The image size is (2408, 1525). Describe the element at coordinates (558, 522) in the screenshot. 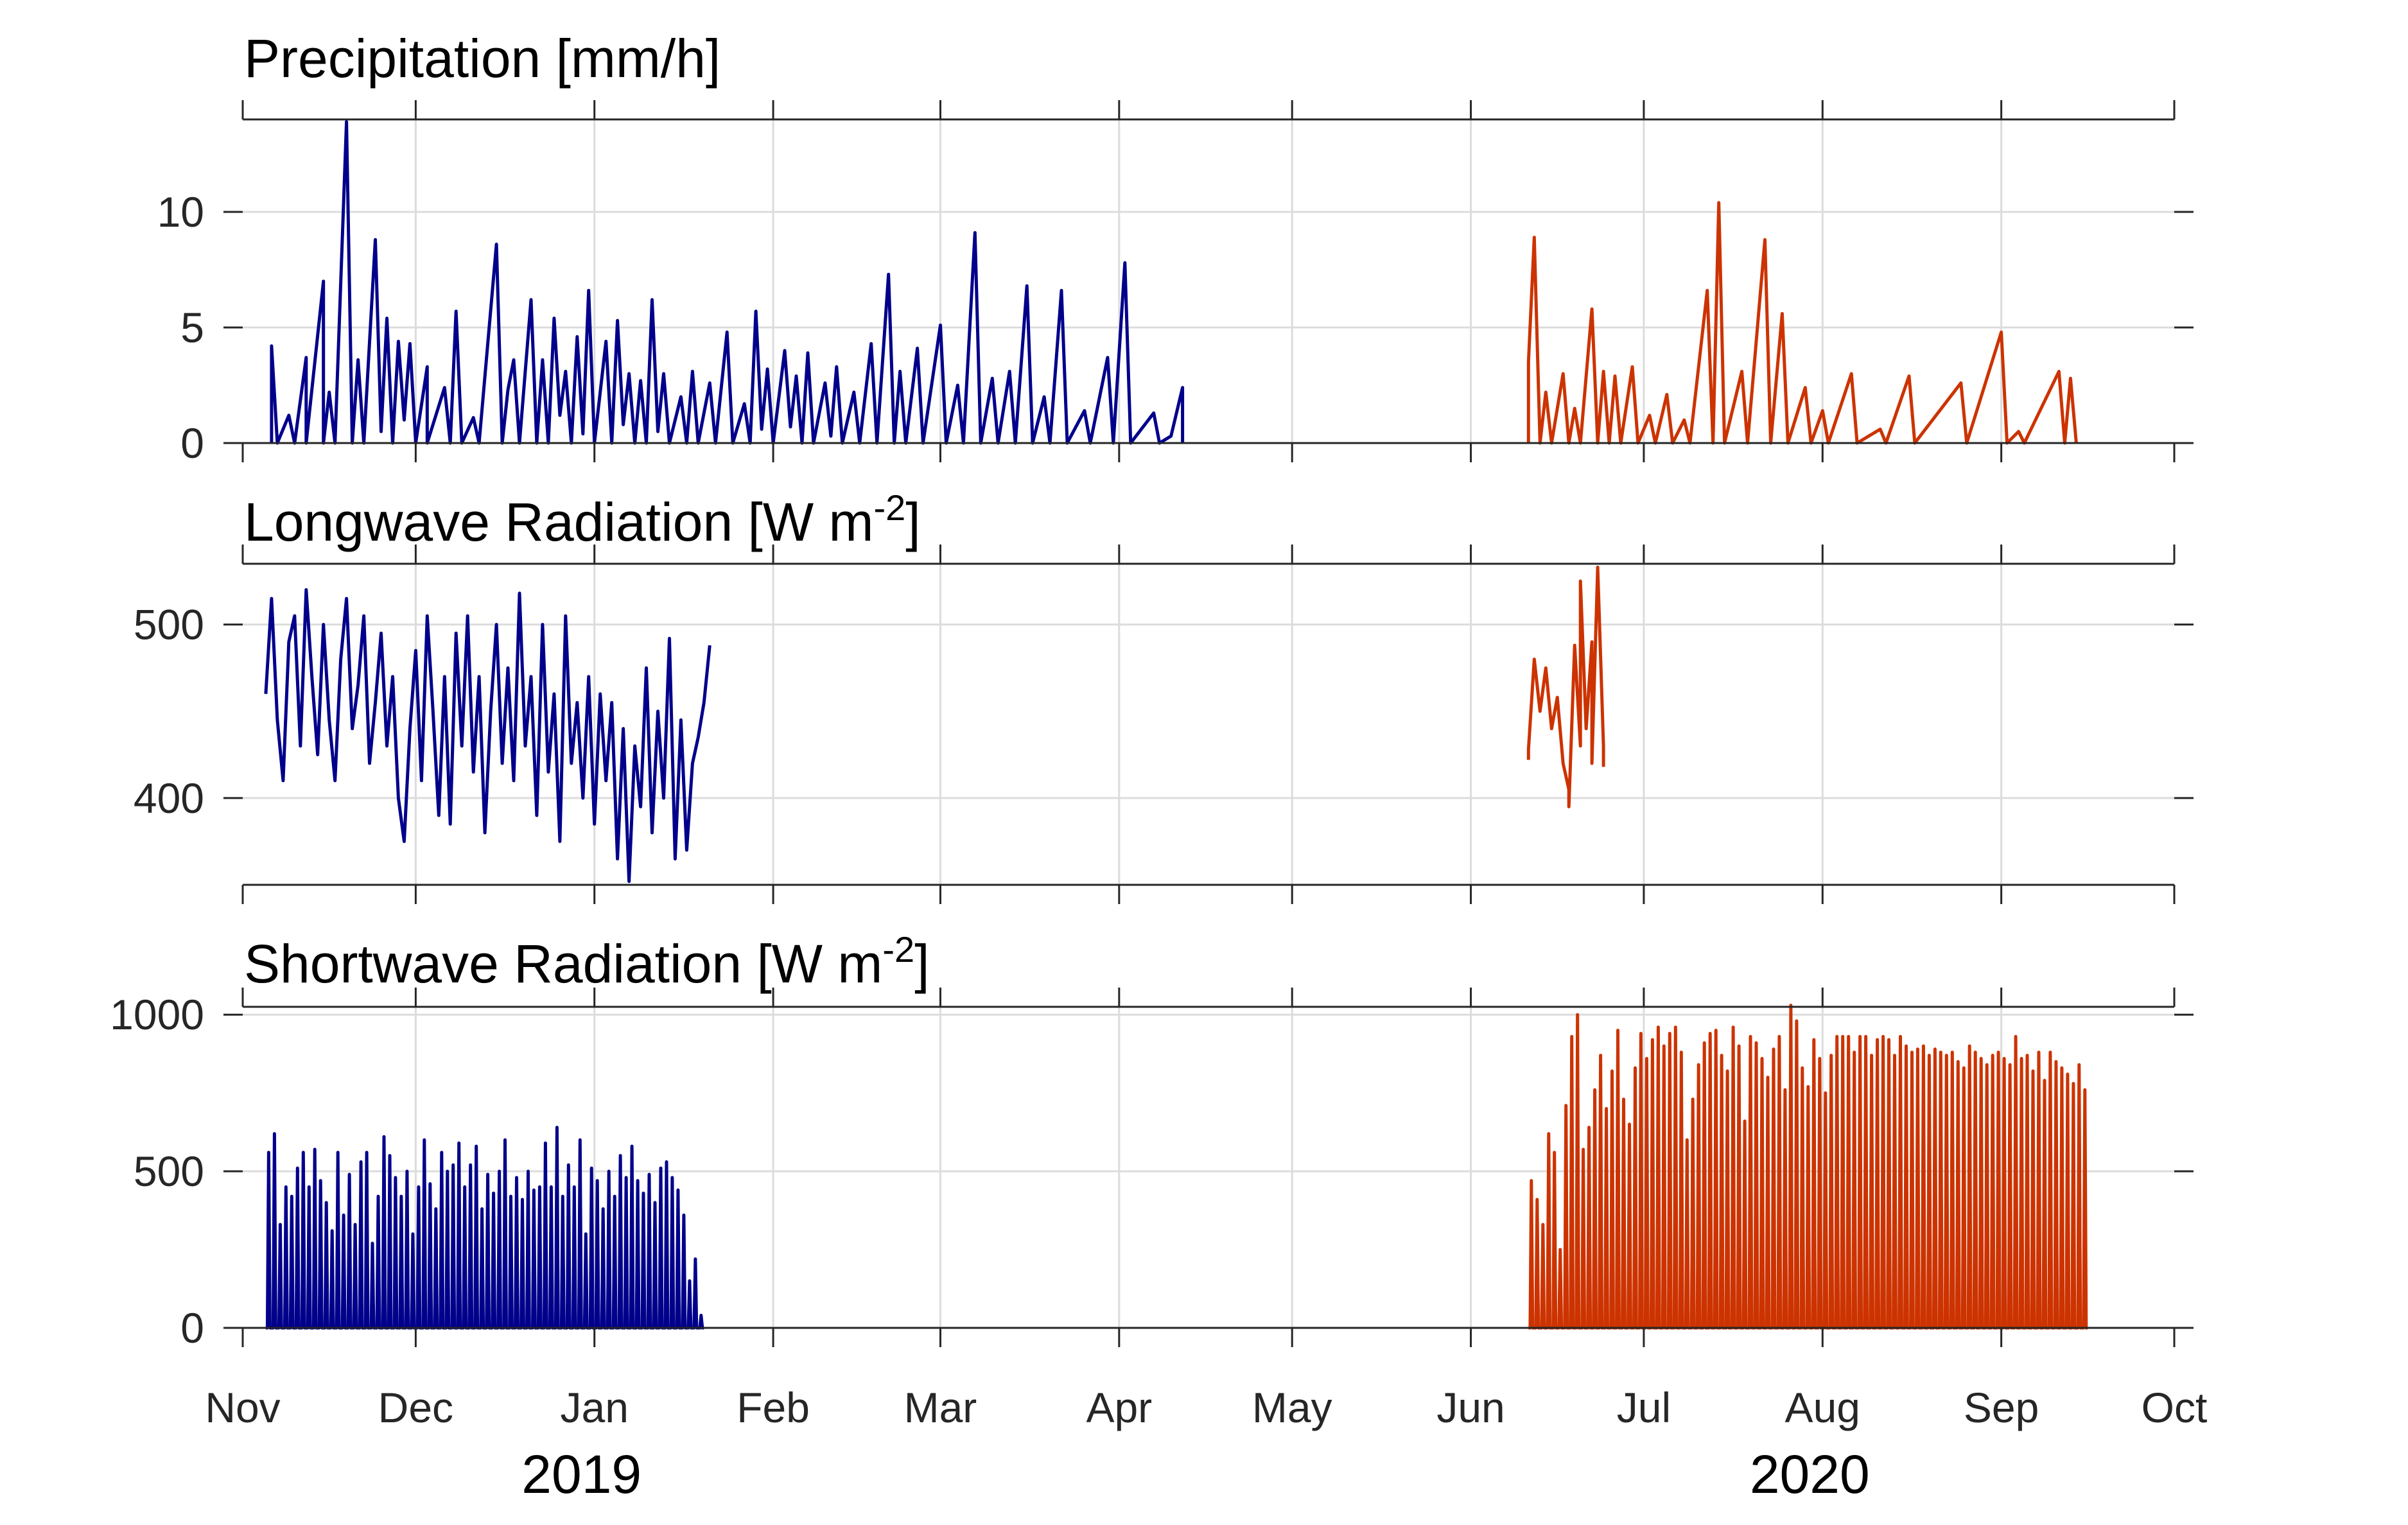

I see `title-text: Longwave Radiation [W m` at that location.